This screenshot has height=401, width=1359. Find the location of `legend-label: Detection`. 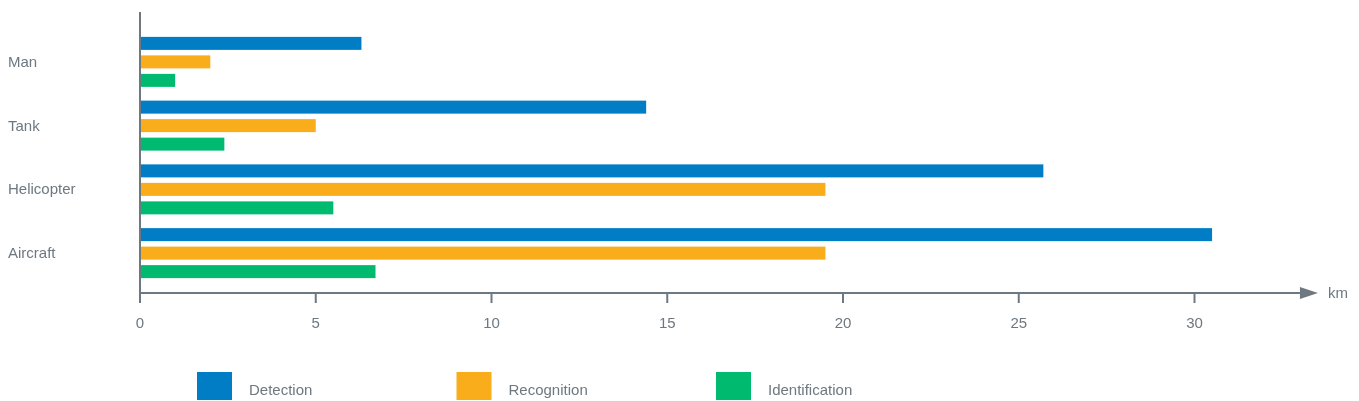

legend-label: Detection is located at coordinates (281, 389).